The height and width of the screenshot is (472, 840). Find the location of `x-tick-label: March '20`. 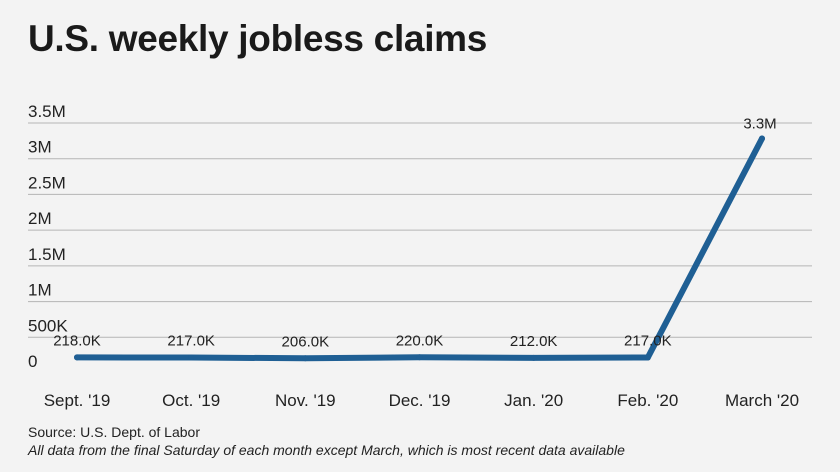

x-tick-label: March '20 is located at coordinates (762, 400).